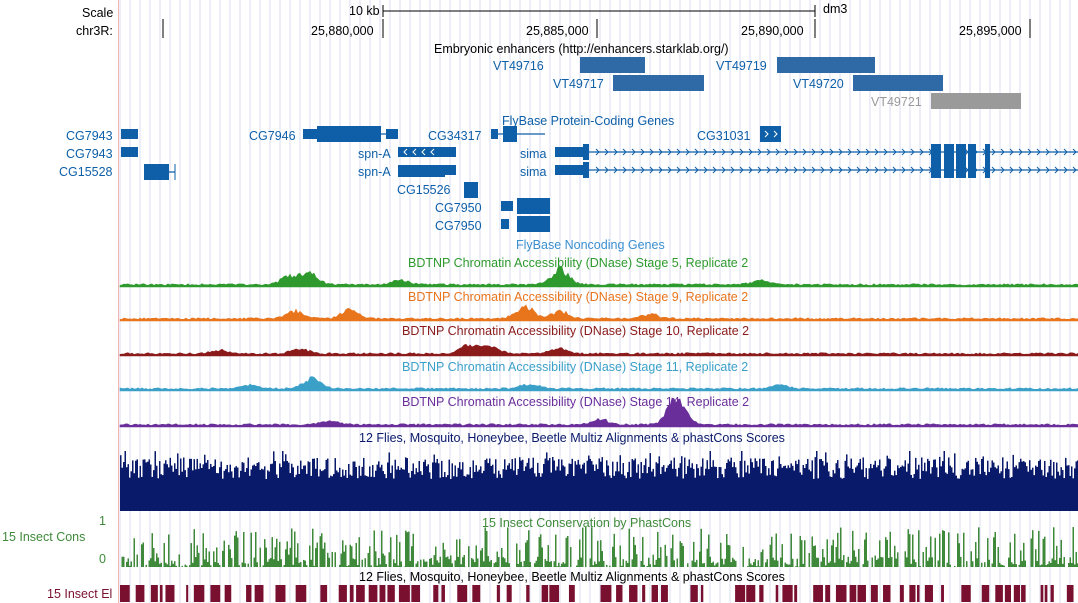 Image resolution: width=1078 pixels, height=603 pixels. I want to click on gene-label-cg31031: CG31031, so click(724, 136).